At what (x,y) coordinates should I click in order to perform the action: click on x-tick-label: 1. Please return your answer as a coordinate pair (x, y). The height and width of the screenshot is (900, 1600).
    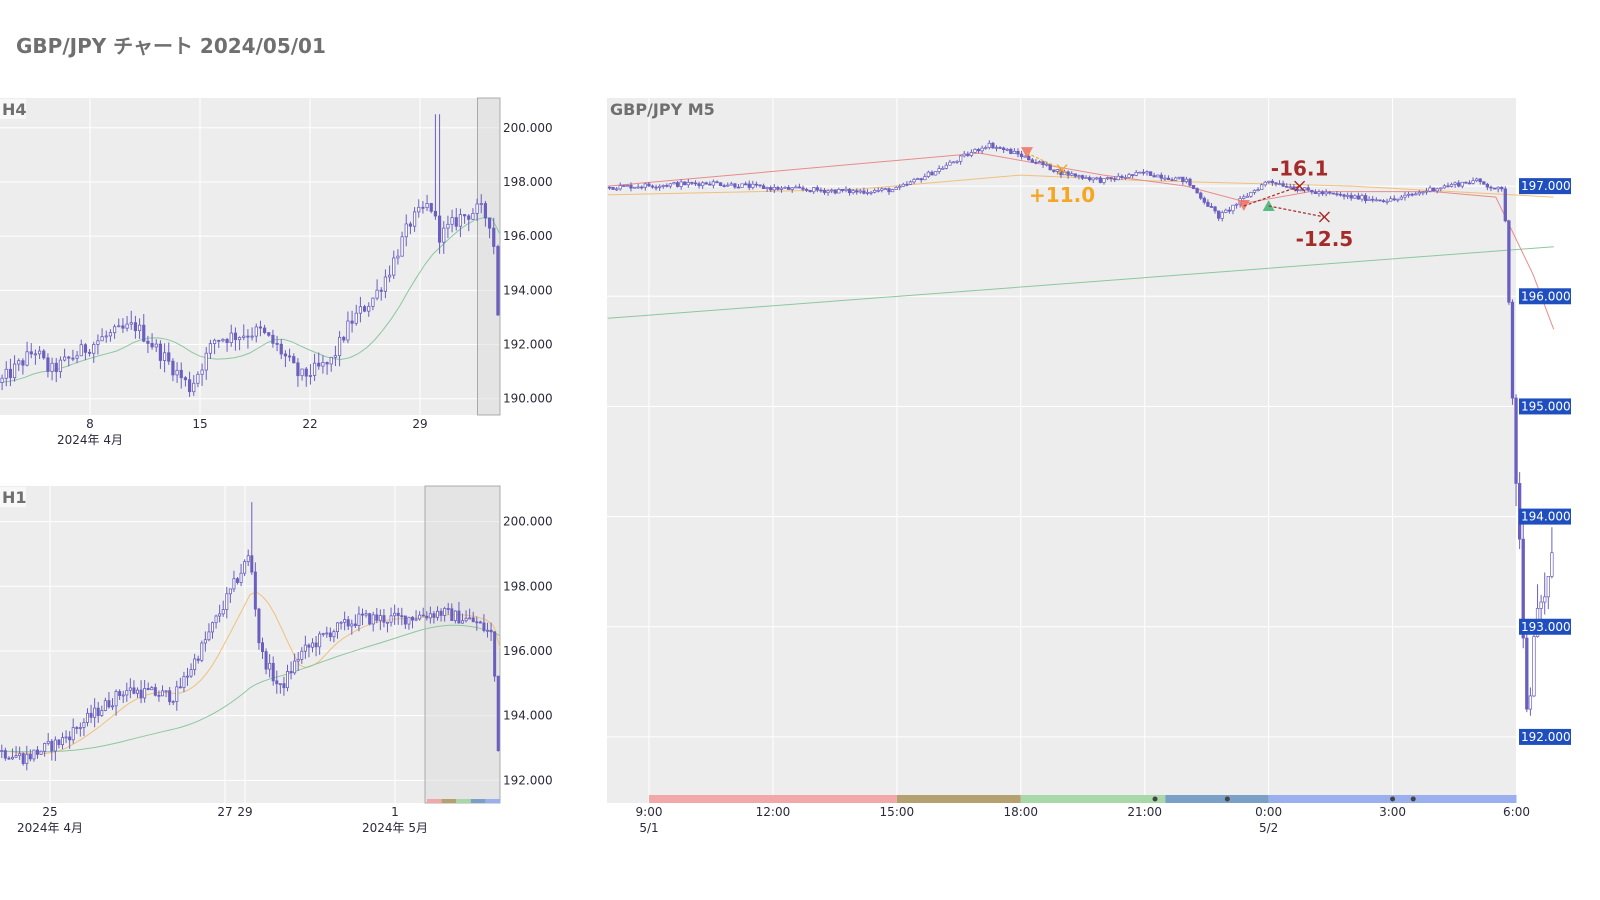
    Looking at the image, I should click on (395, 812).